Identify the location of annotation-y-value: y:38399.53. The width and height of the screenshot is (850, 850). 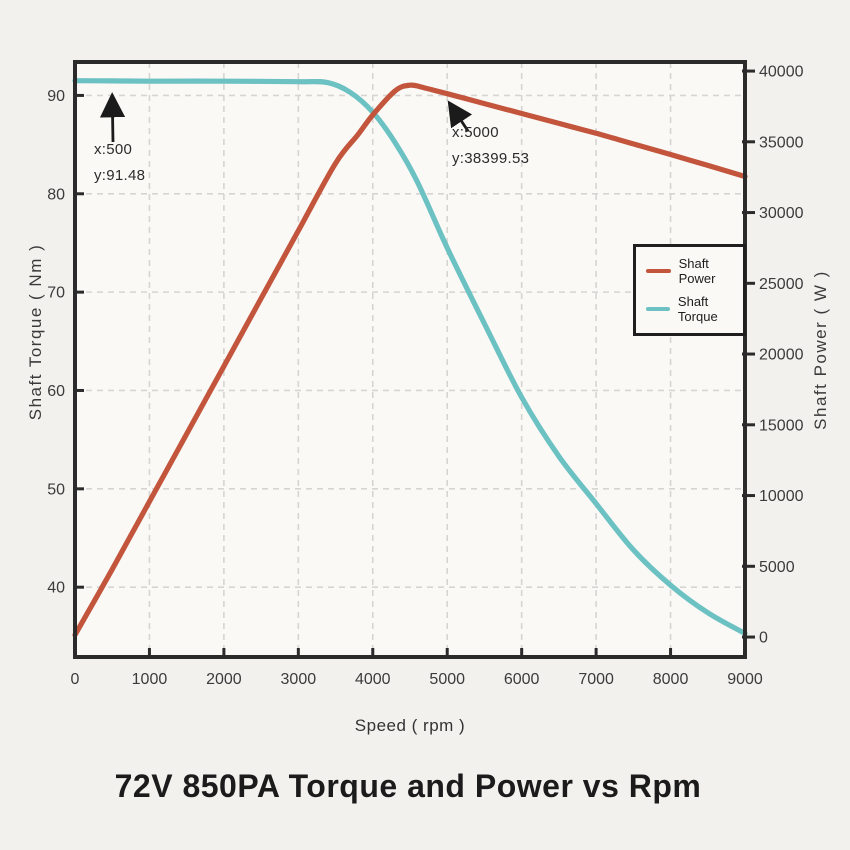
(491, 158).